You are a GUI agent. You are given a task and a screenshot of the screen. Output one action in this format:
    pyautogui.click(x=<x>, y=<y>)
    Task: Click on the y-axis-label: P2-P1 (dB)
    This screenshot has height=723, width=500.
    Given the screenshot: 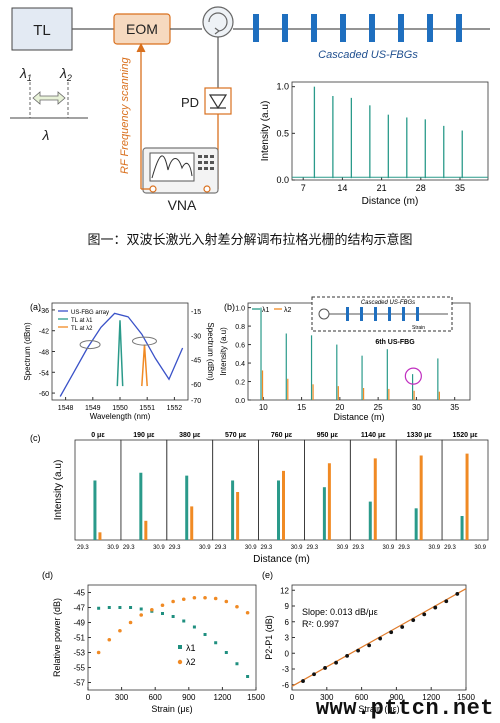 What is the action you would take?
    pyautogui.click(x=269, y=637)
    